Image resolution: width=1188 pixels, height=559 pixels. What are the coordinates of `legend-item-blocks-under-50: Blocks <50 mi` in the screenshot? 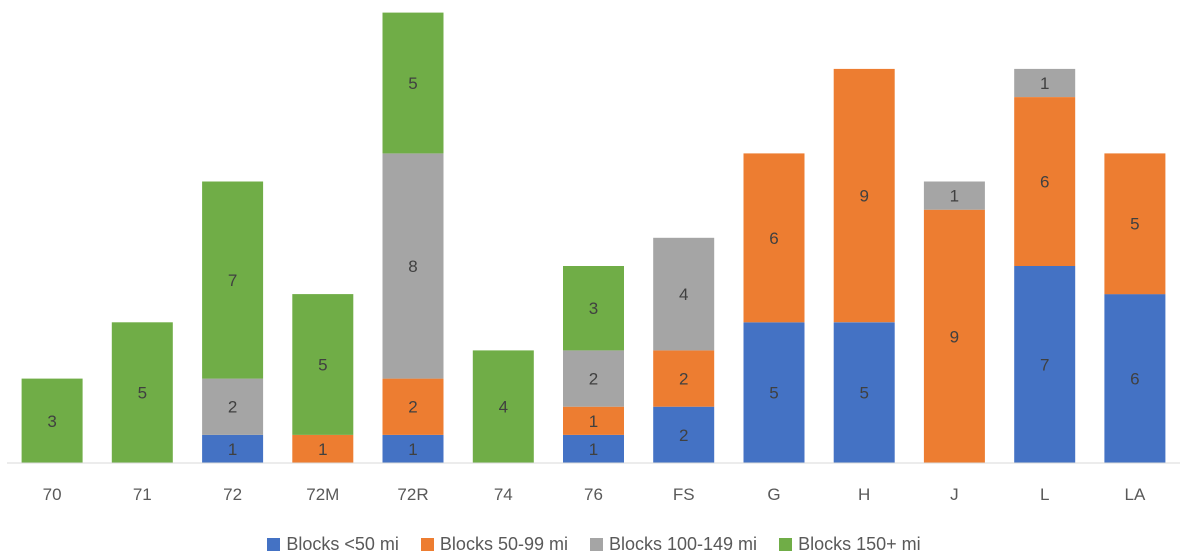 It's located at (333, 544).